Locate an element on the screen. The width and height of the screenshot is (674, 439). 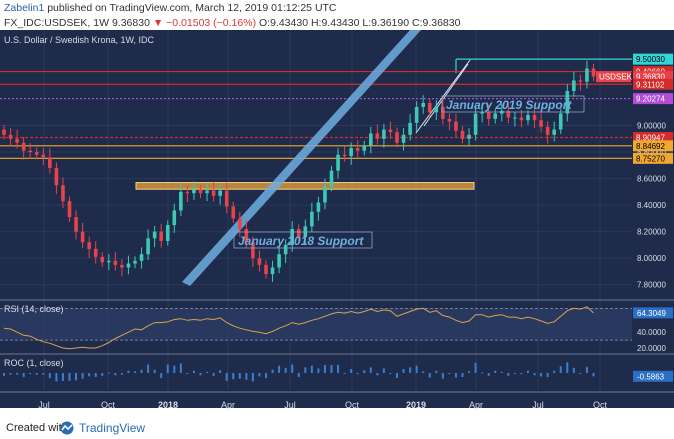
price-tick-label: 8.60000 is located at coordinates (651, 179).